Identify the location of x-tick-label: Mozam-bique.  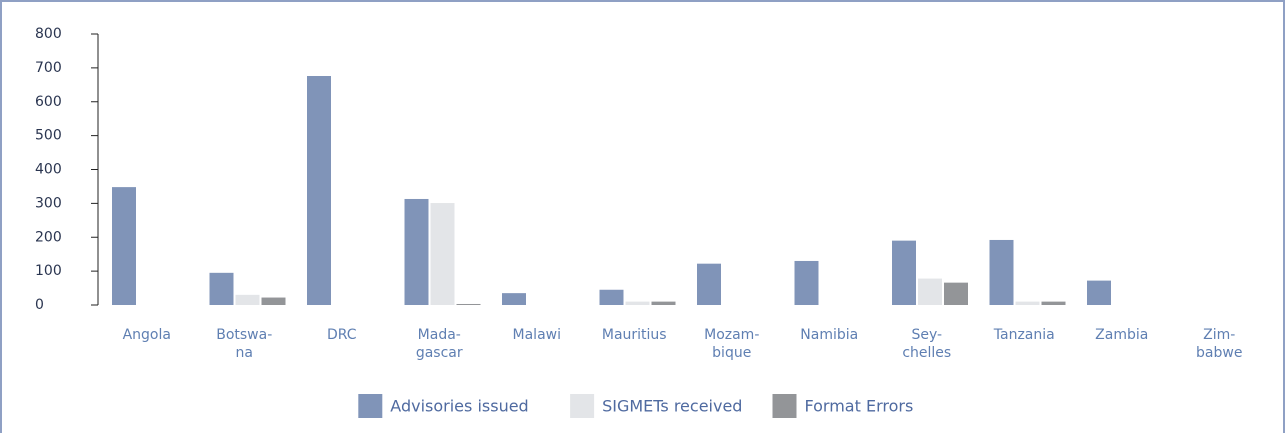
(731, 344).